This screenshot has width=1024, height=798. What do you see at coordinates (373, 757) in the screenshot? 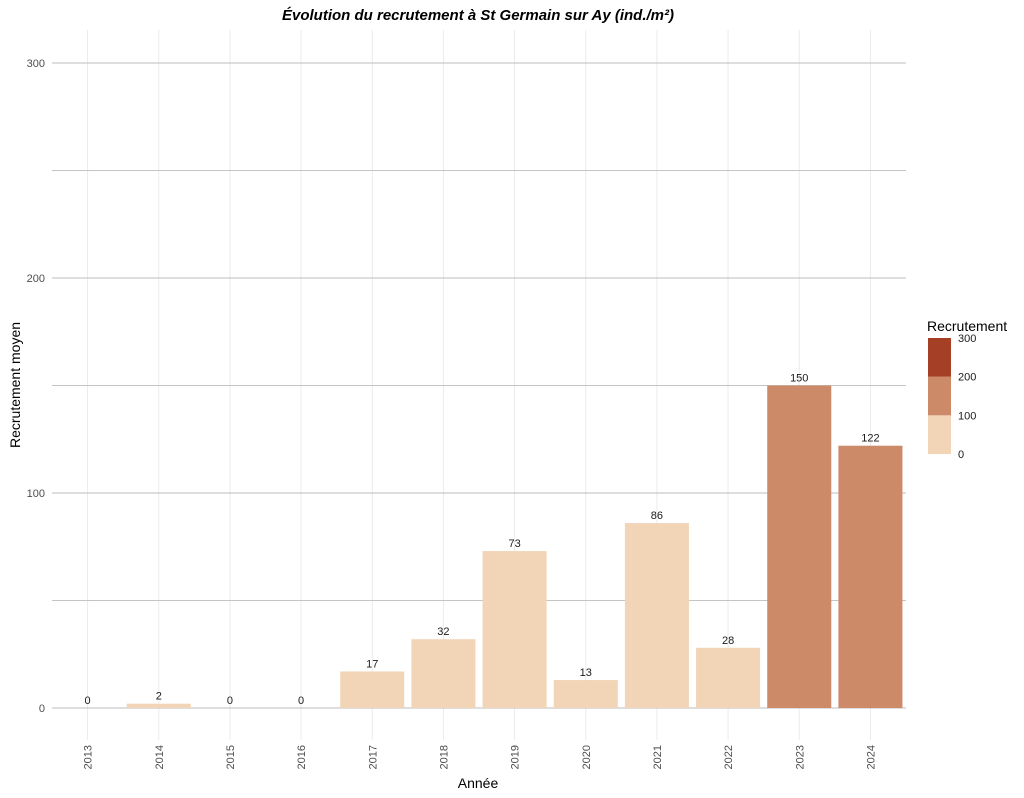
I see `x-tick-label: 2017` at bounding box center [373, 757].